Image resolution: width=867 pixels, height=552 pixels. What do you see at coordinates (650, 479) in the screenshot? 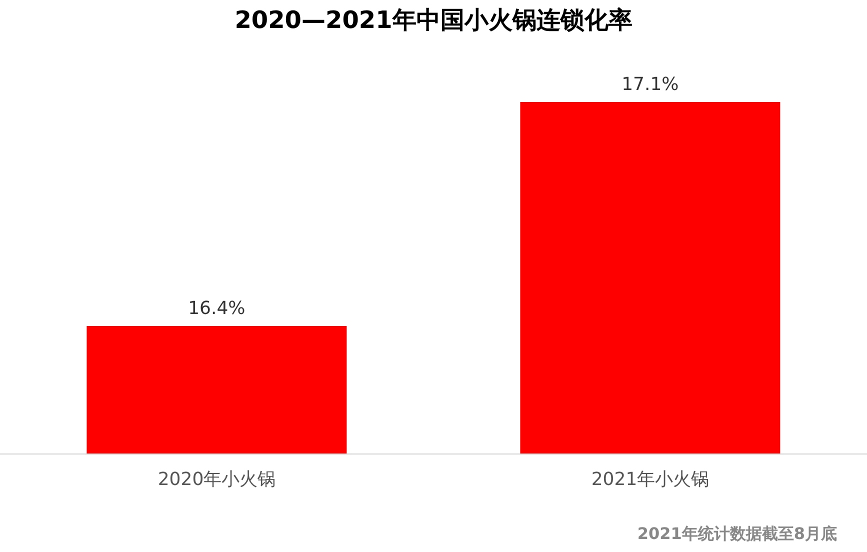
I see `x-tick-label: 2021年小火锅` at bounding box center [650, 479].